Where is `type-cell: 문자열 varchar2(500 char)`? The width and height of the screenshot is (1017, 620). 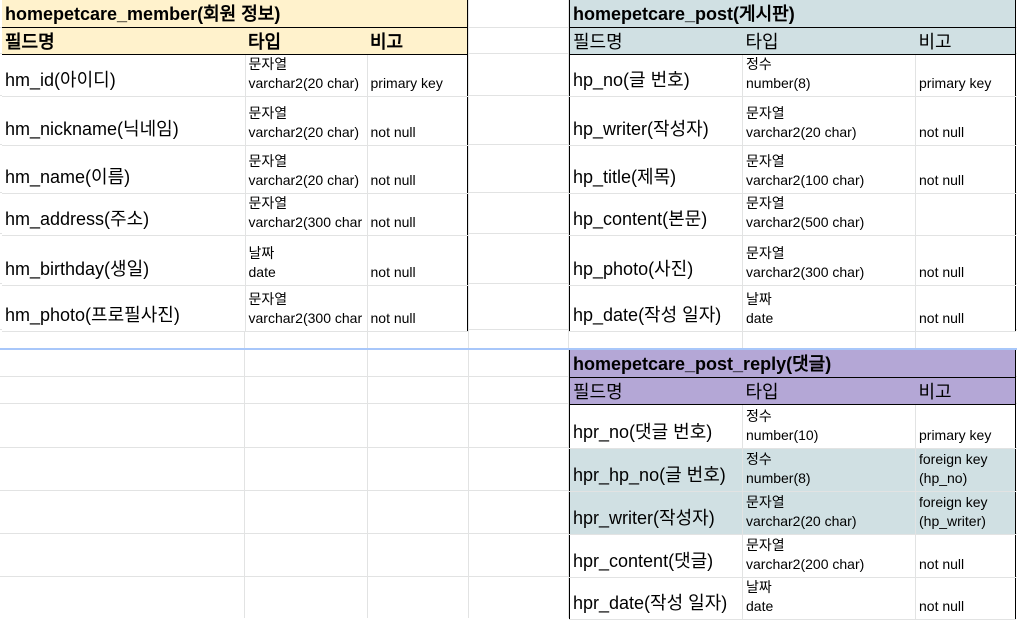
type-cell: 문자열 varchar2(500 char) is located at coordinates (829, 214).